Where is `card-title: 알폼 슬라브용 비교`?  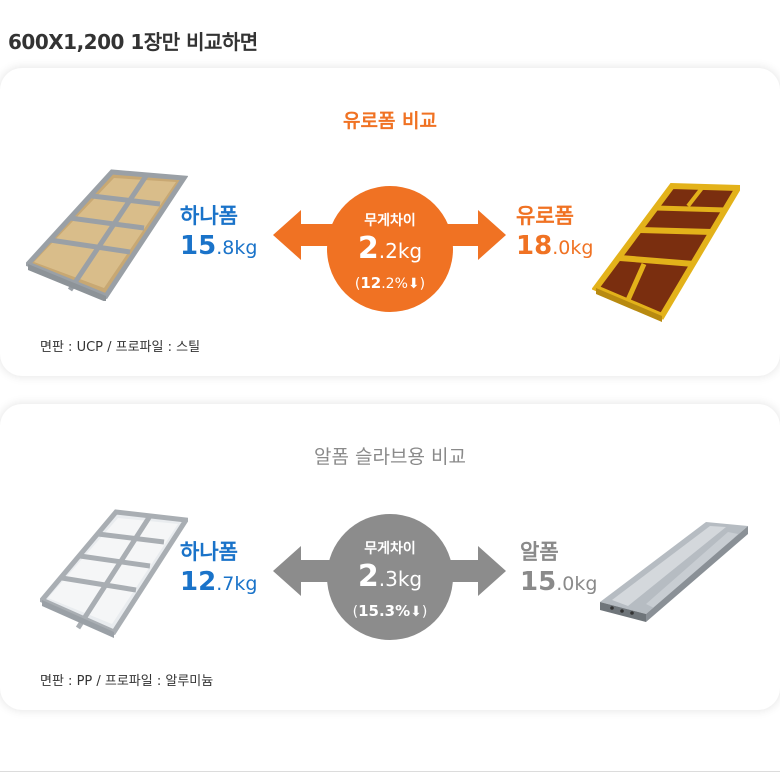
card-title: 알폼 슬라브용 비교 is located at coordinates (390, 457).